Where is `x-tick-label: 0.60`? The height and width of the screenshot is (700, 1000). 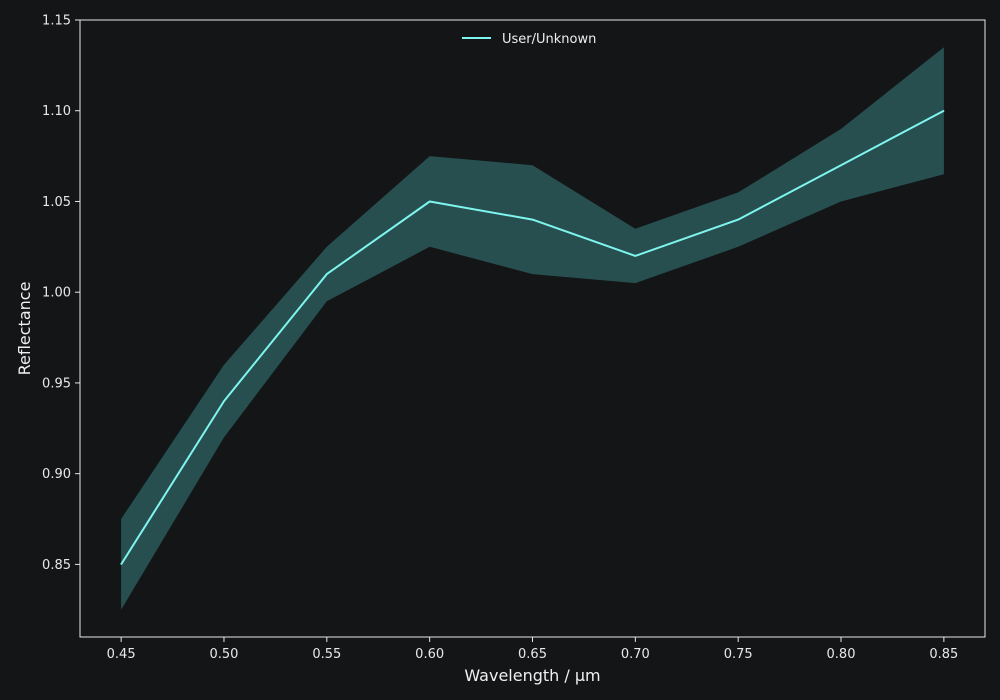
x-tick-label: 0.60 is located at coordinates (429, 654).